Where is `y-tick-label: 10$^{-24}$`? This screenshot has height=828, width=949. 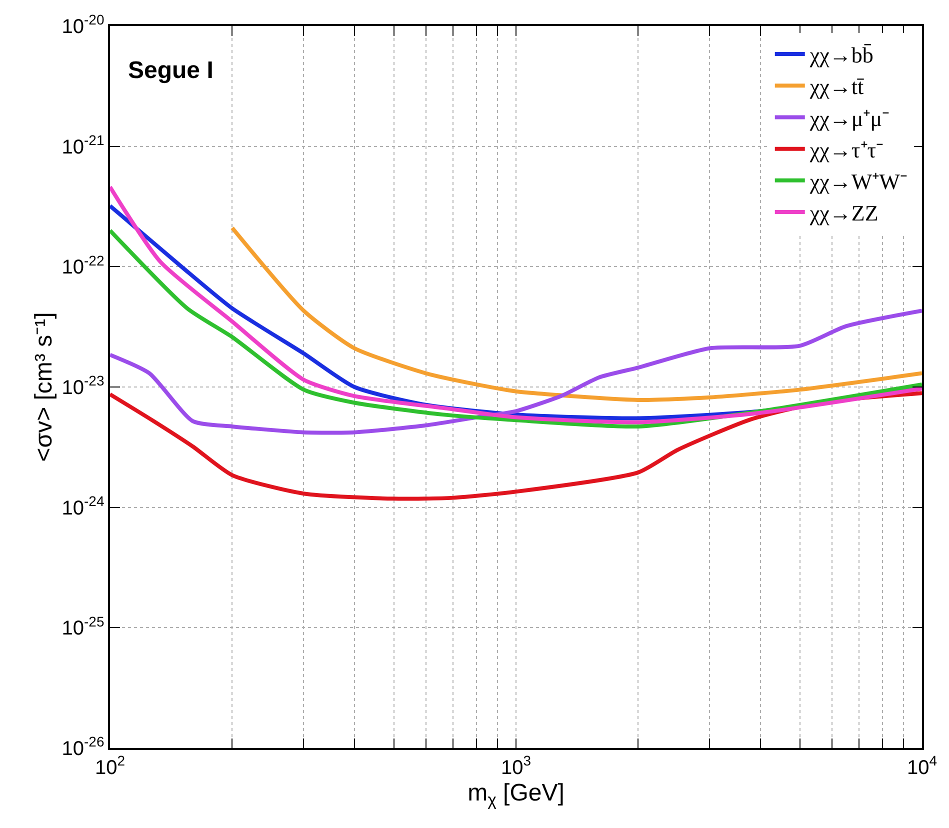 y-tick-label: 10$^{-24}$ is located at coordinates (83, 506).